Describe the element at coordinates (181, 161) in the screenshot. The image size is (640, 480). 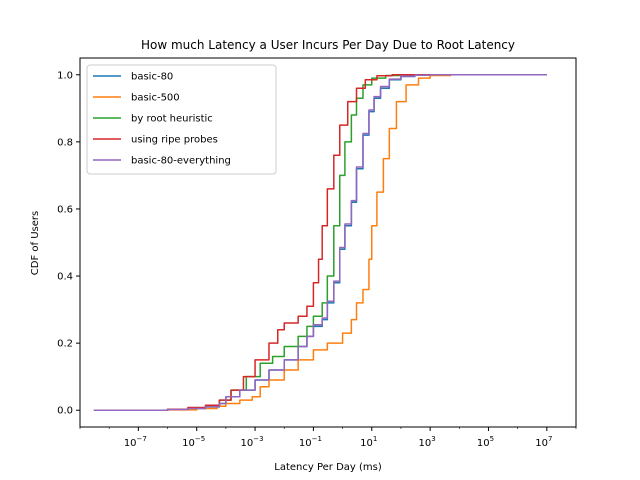
I see `legend-label-4: basic-80-everything` at that location.